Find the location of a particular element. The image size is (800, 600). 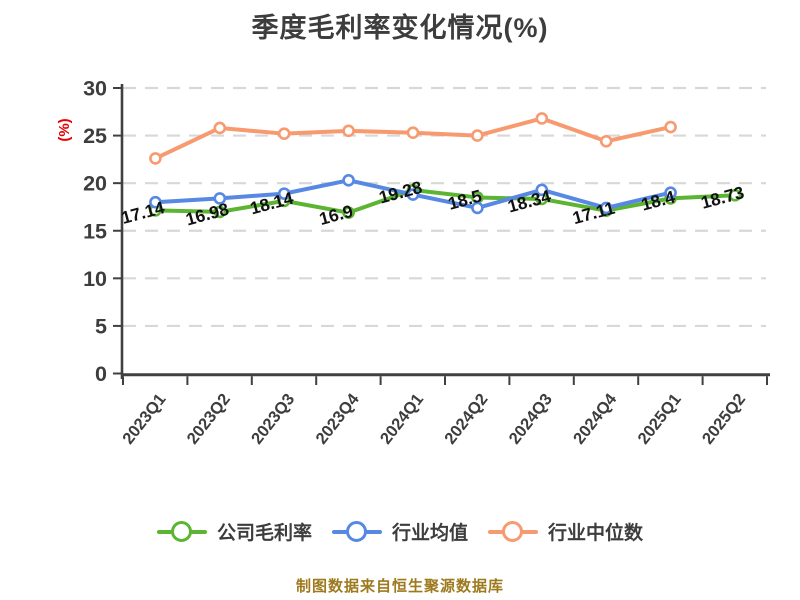

y-axis-tick-label: 25 is located at coordinates (95, 136).